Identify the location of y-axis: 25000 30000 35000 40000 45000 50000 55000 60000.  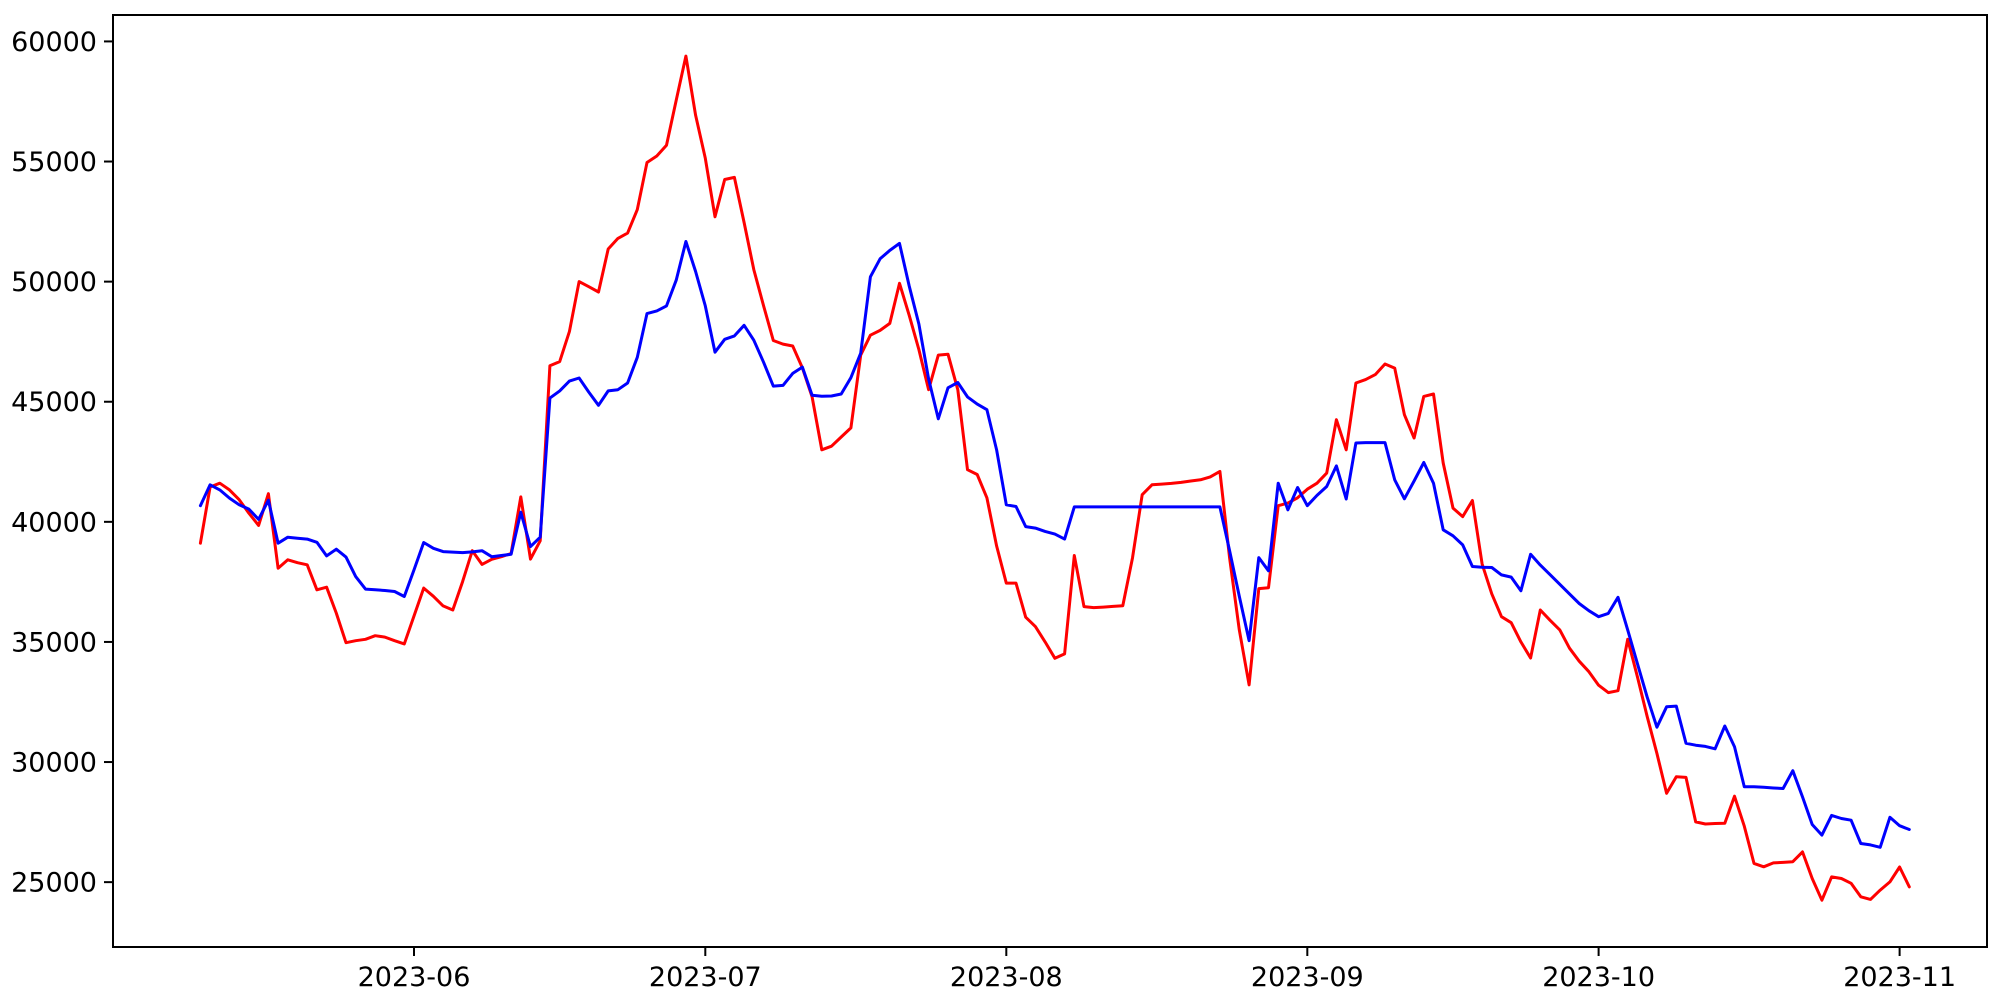
(62, 463).